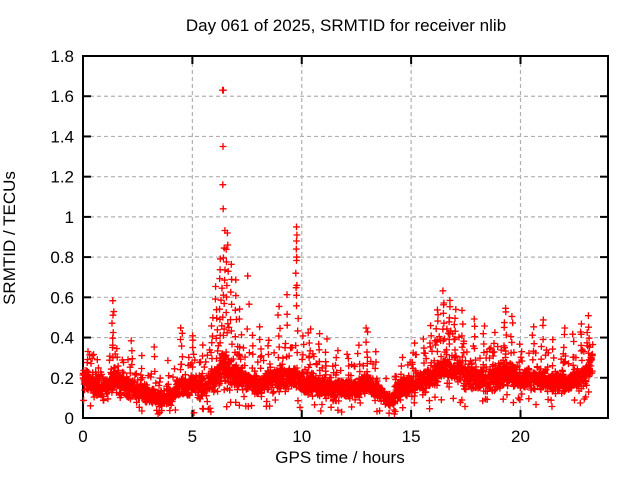 This screenshot has height=480, width=640. What do you see at coordinates (62, 56) in the screenshot?
I see `y-tick-label: 1.8` at bounding box center [62, 56].